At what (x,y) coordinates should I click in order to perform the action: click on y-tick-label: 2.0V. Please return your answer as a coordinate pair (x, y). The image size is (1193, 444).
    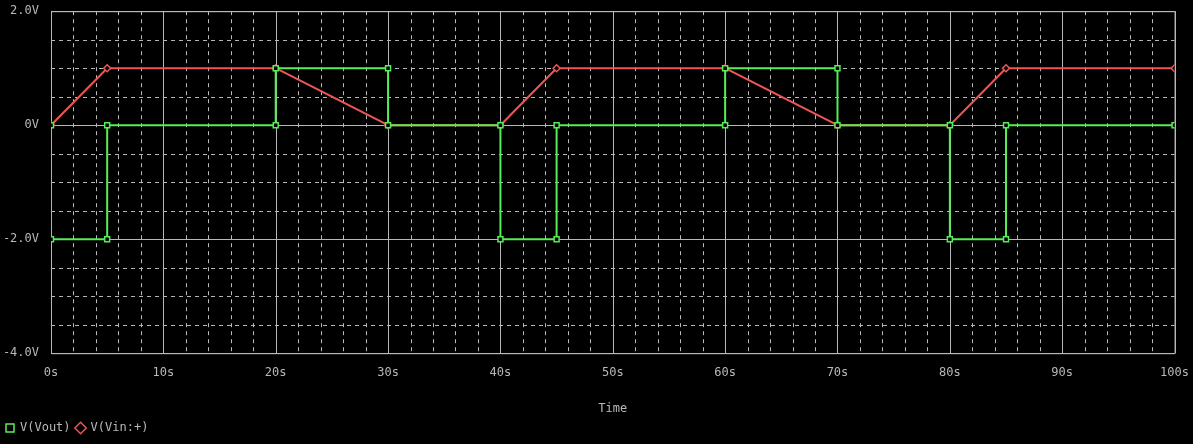
    Looking at the image, I should click on (24, 10).